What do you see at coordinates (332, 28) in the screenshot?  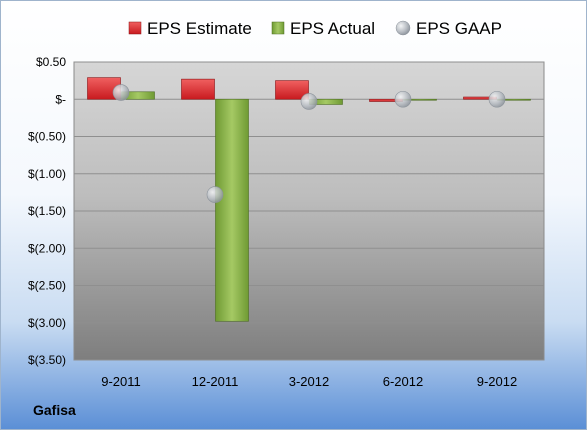 I see `legend-label-actual: EPS Actual` at bounding box center [332, 28].